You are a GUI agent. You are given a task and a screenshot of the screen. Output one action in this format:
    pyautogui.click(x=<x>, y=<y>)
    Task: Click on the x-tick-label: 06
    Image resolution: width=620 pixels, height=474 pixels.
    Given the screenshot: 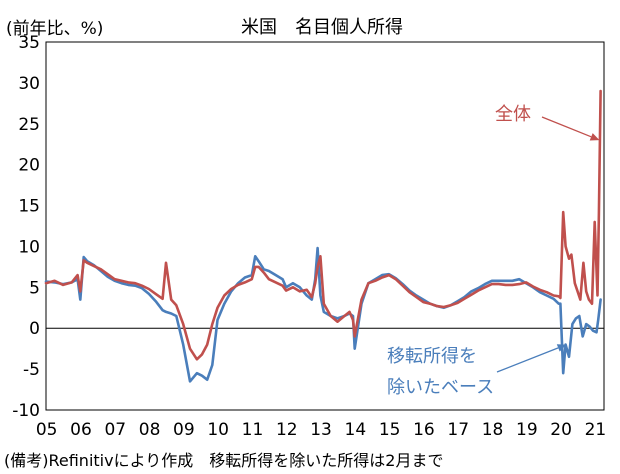 What is the action you would take?
    pyautogui.click(x=81, y=430)
    